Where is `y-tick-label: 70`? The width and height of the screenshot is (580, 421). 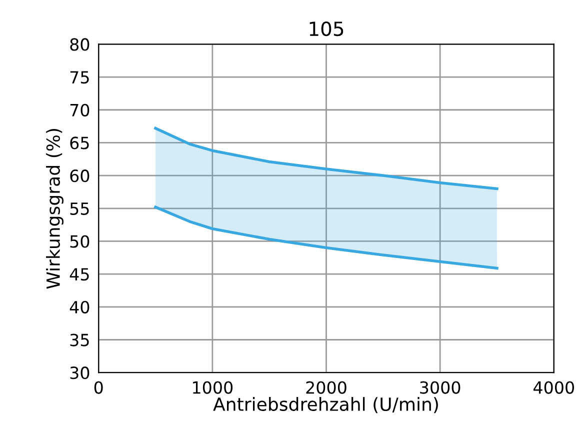
y-tick-label: 70 is located at coordinates (80, 110).